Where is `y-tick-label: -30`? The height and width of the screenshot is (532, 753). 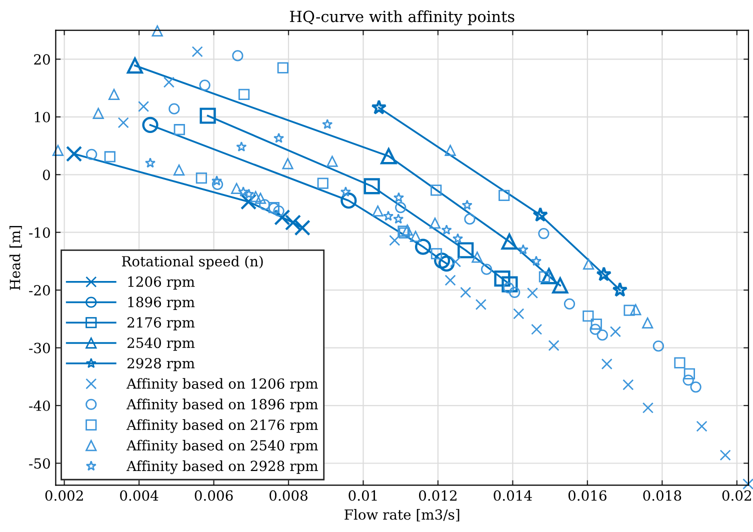
y-tick-label: -30 is located at coordinates (39, 348).